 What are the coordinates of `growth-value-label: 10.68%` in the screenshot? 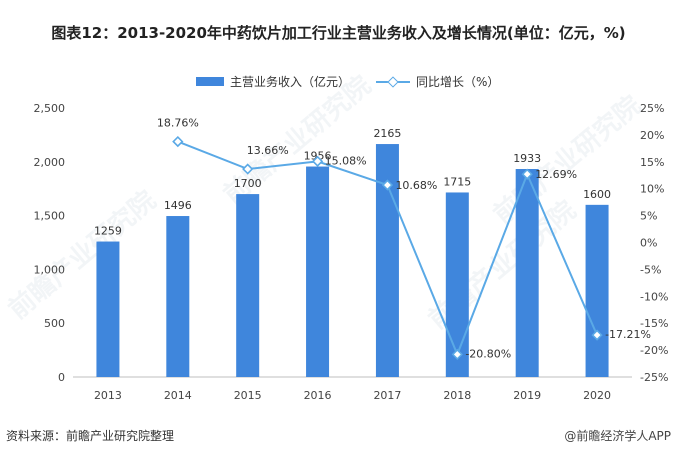 It's located at (416, 185).